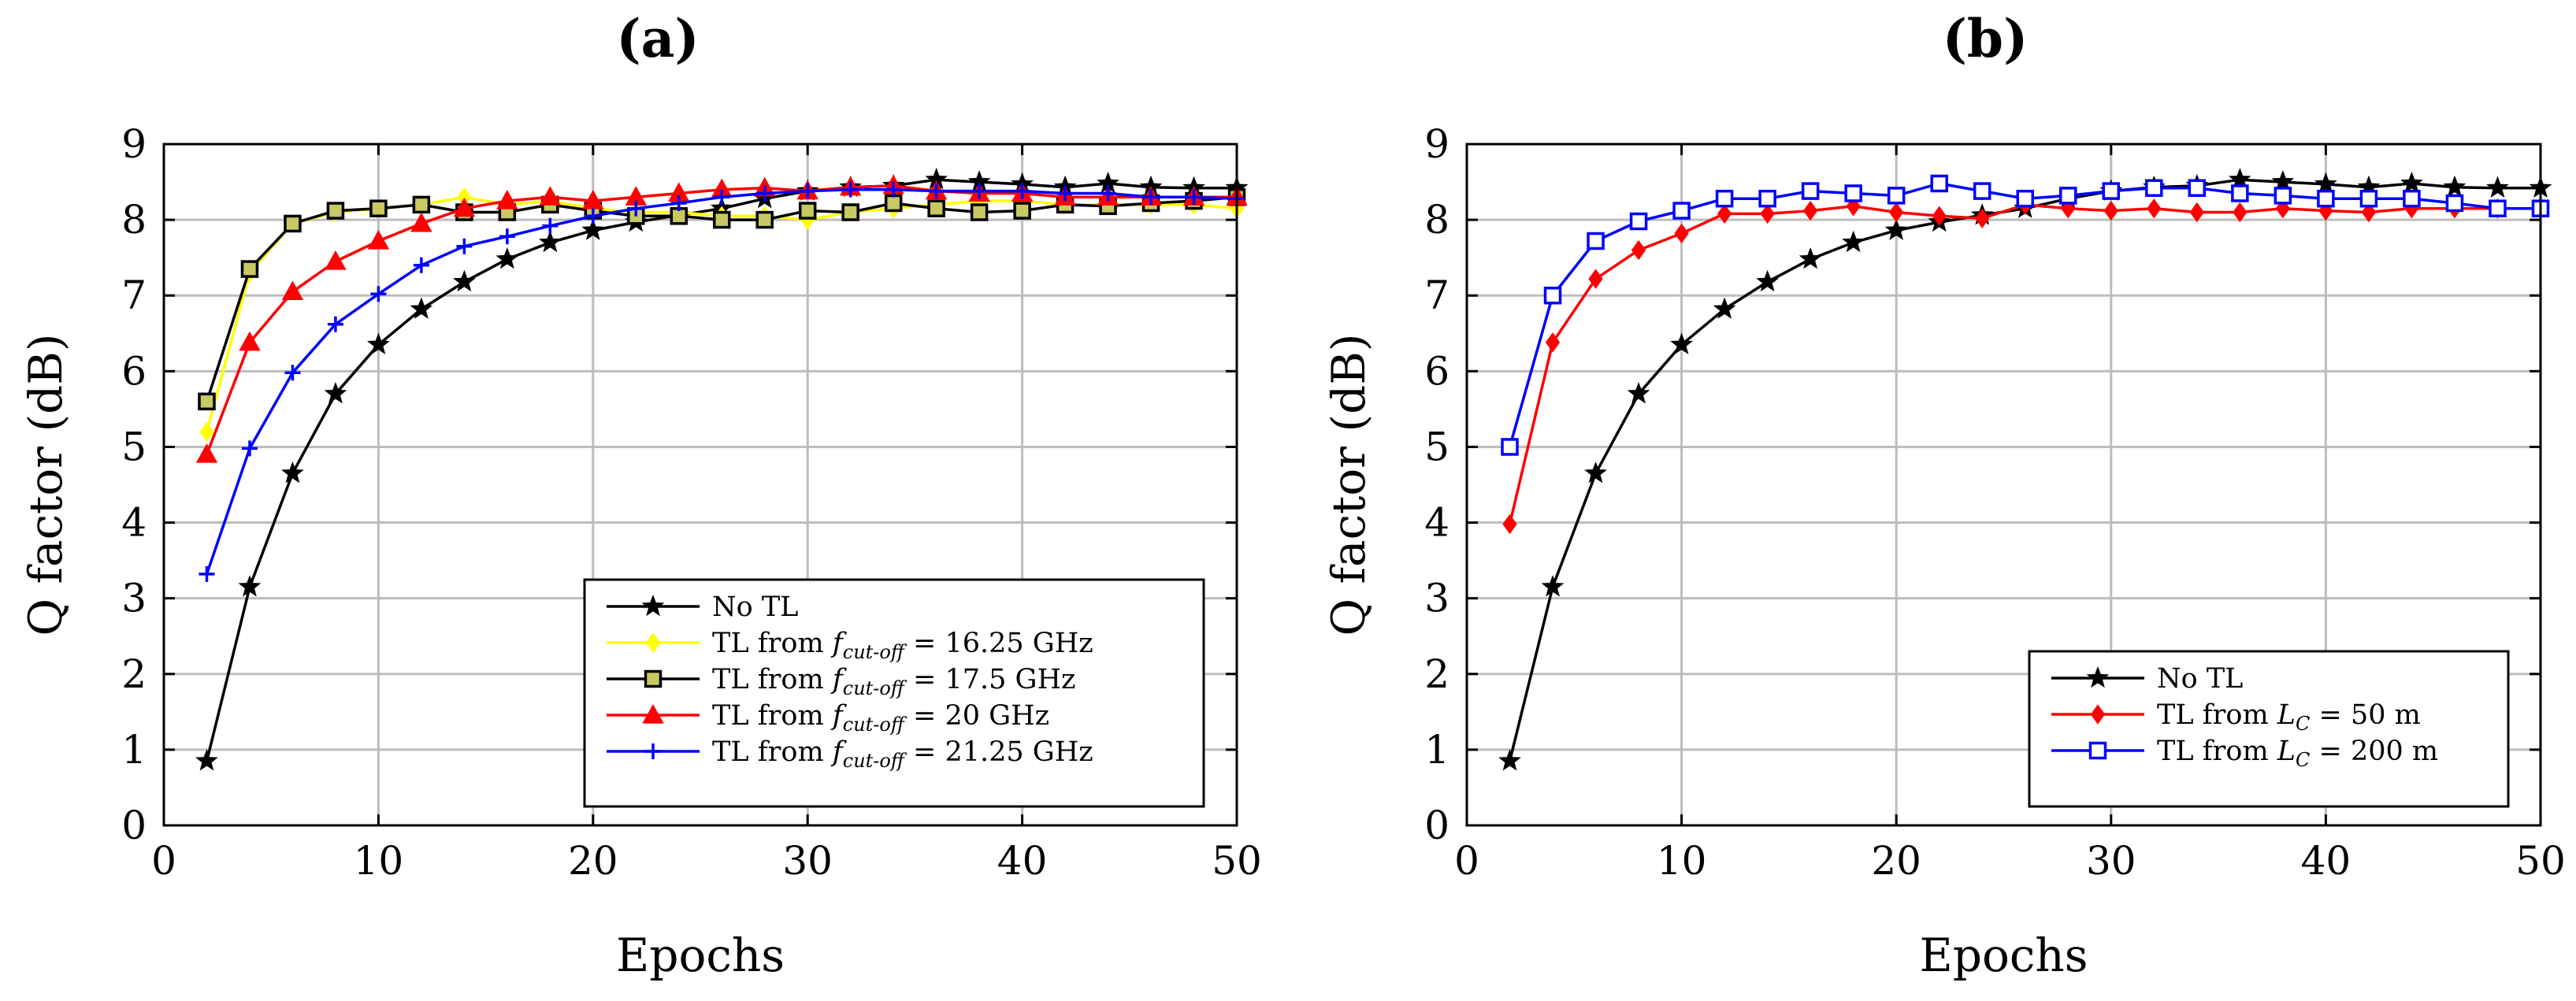 This screenshot has height=1001, width=2576. What do you see at coordinates (2365, 715) in the screenshot?
I see `legend-label-value: = 50 m` at bounding box center [2365, 715].